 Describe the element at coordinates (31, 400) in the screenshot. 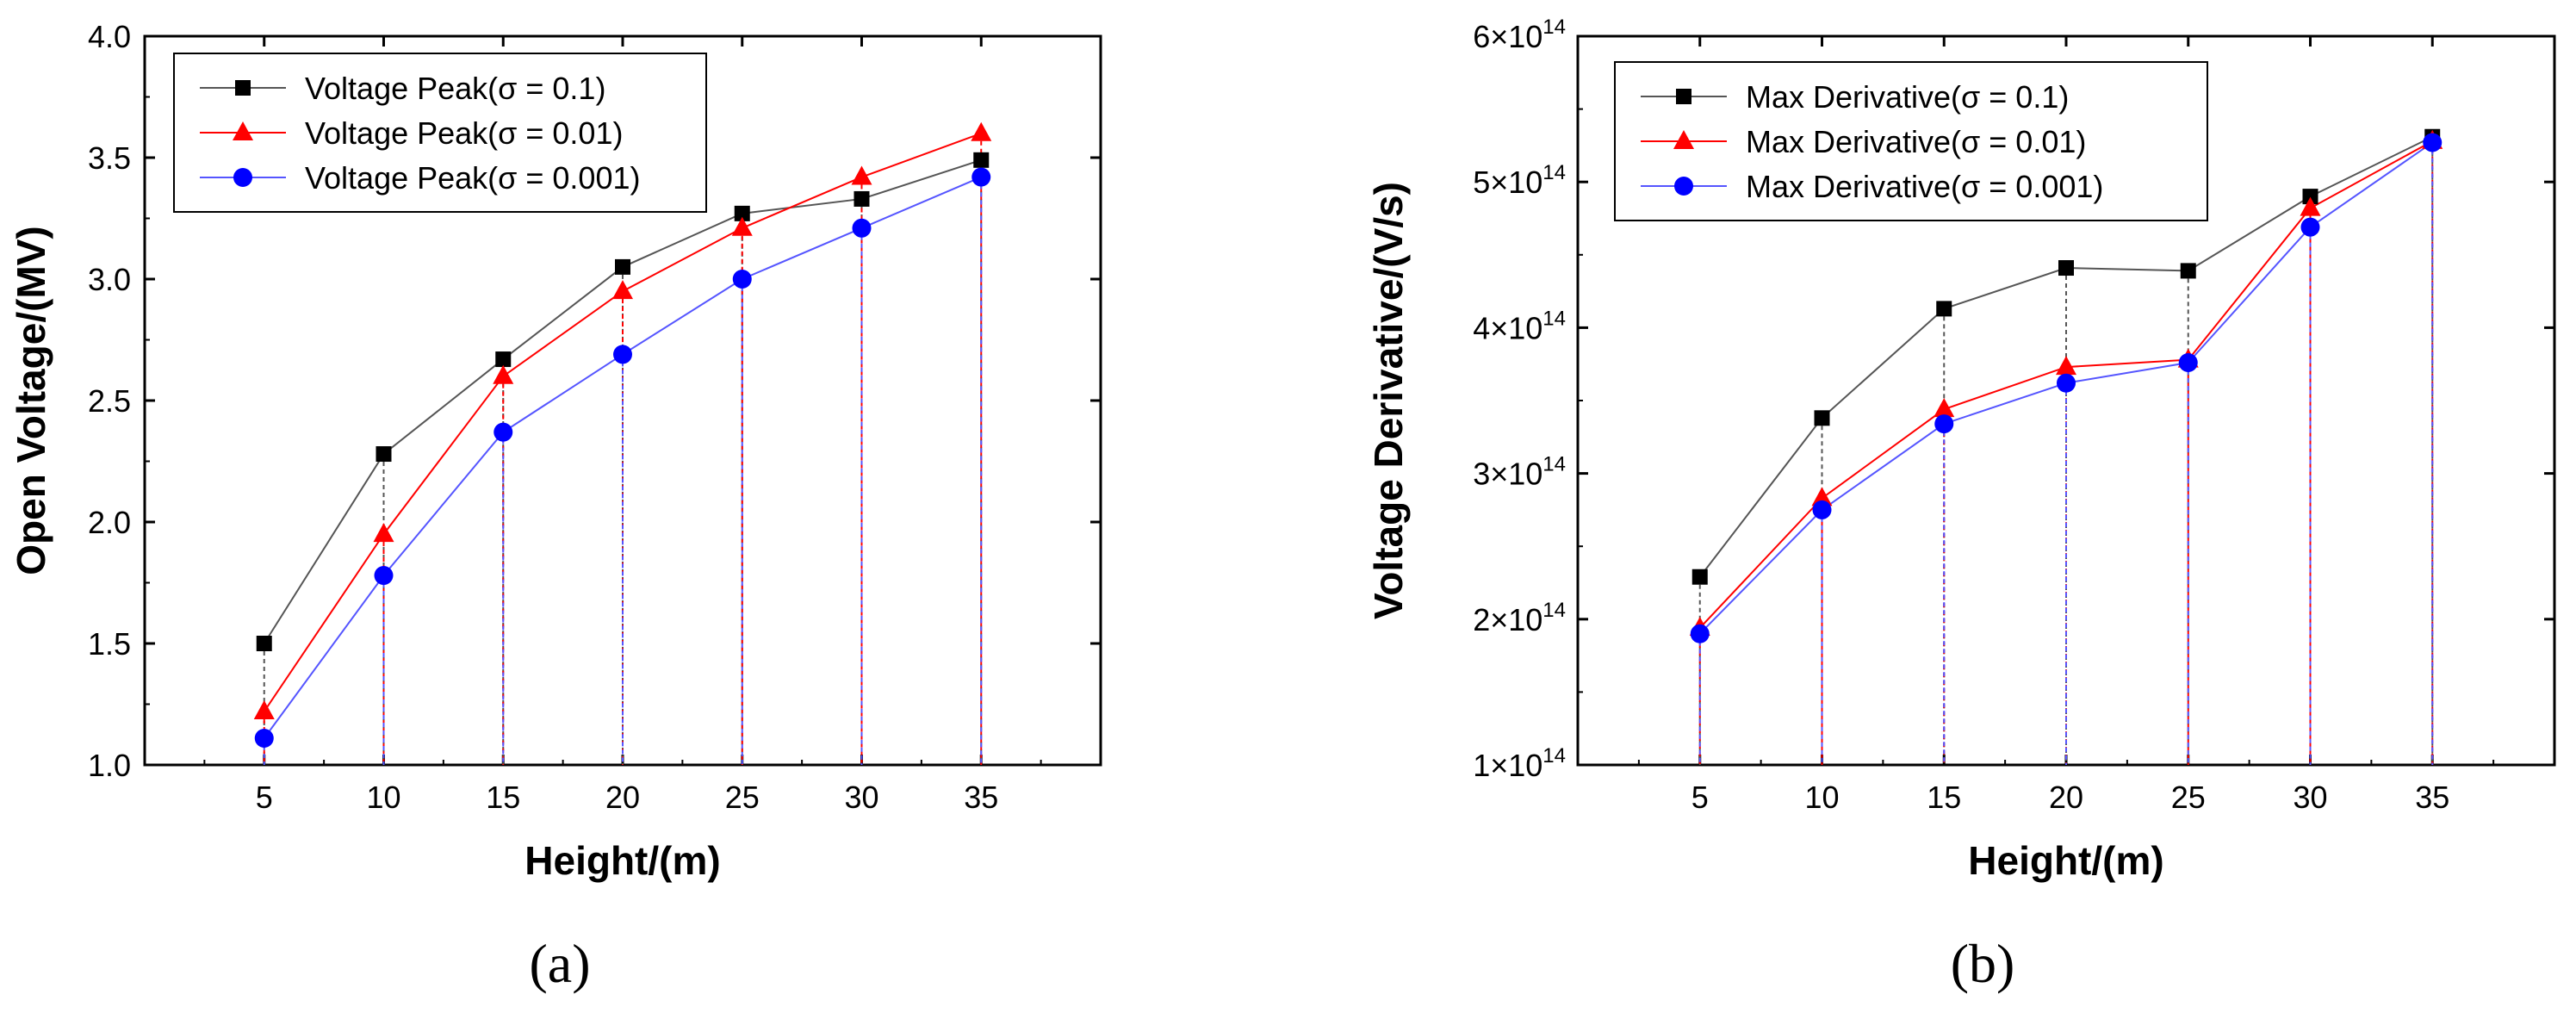

I see `y-axis-label: Open Voltage/(MV)` at that location.